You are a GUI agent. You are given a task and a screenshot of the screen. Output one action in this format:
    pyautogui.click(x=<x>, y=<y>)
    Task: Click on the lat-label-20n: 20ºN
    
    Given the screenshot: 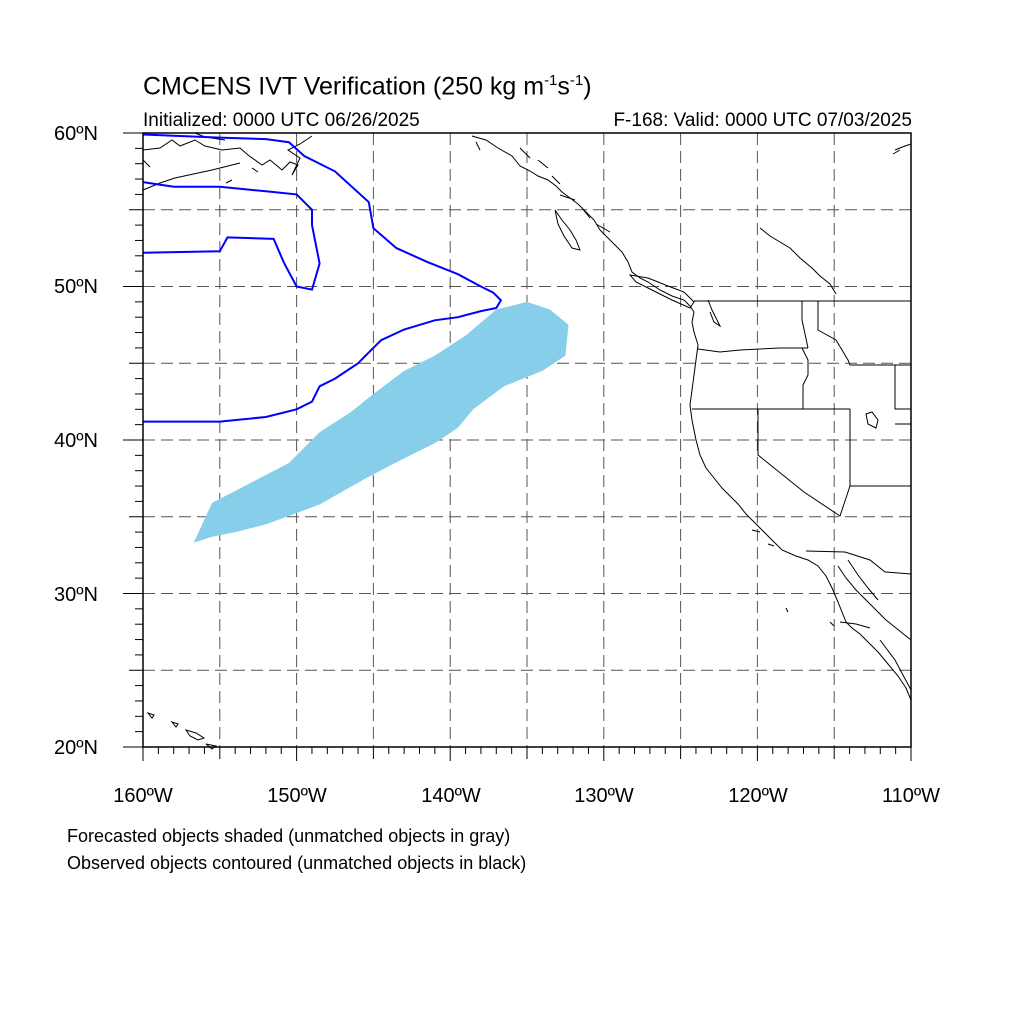 What is the action you would take?
    pyautogui.click(x=76, y=748)
    